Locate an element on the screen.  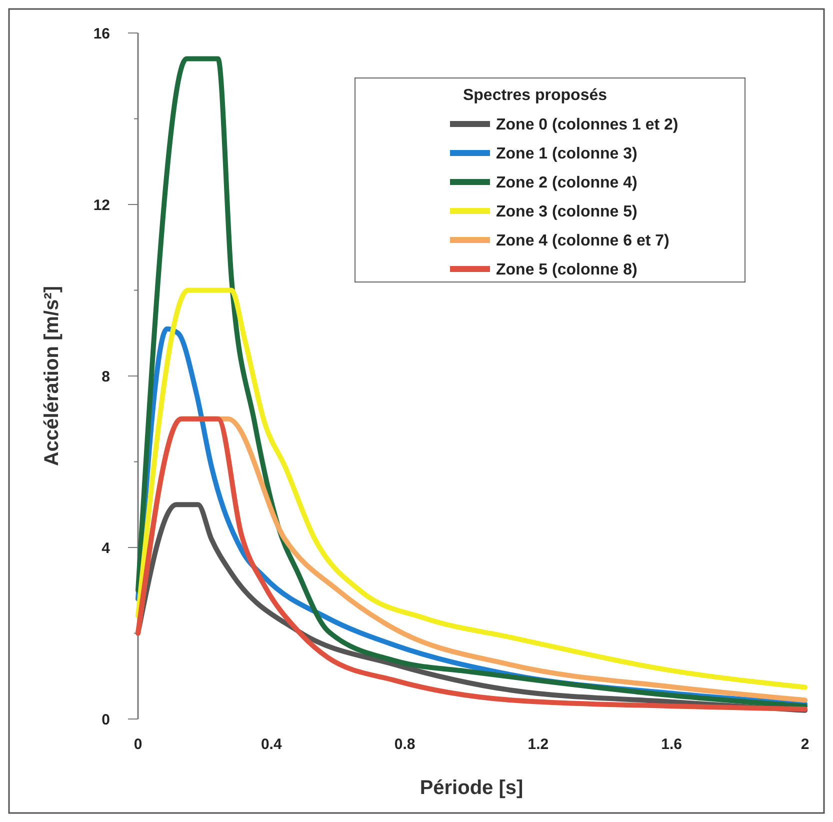
y-tick-label: 4 is located at coordinates (106, 548).